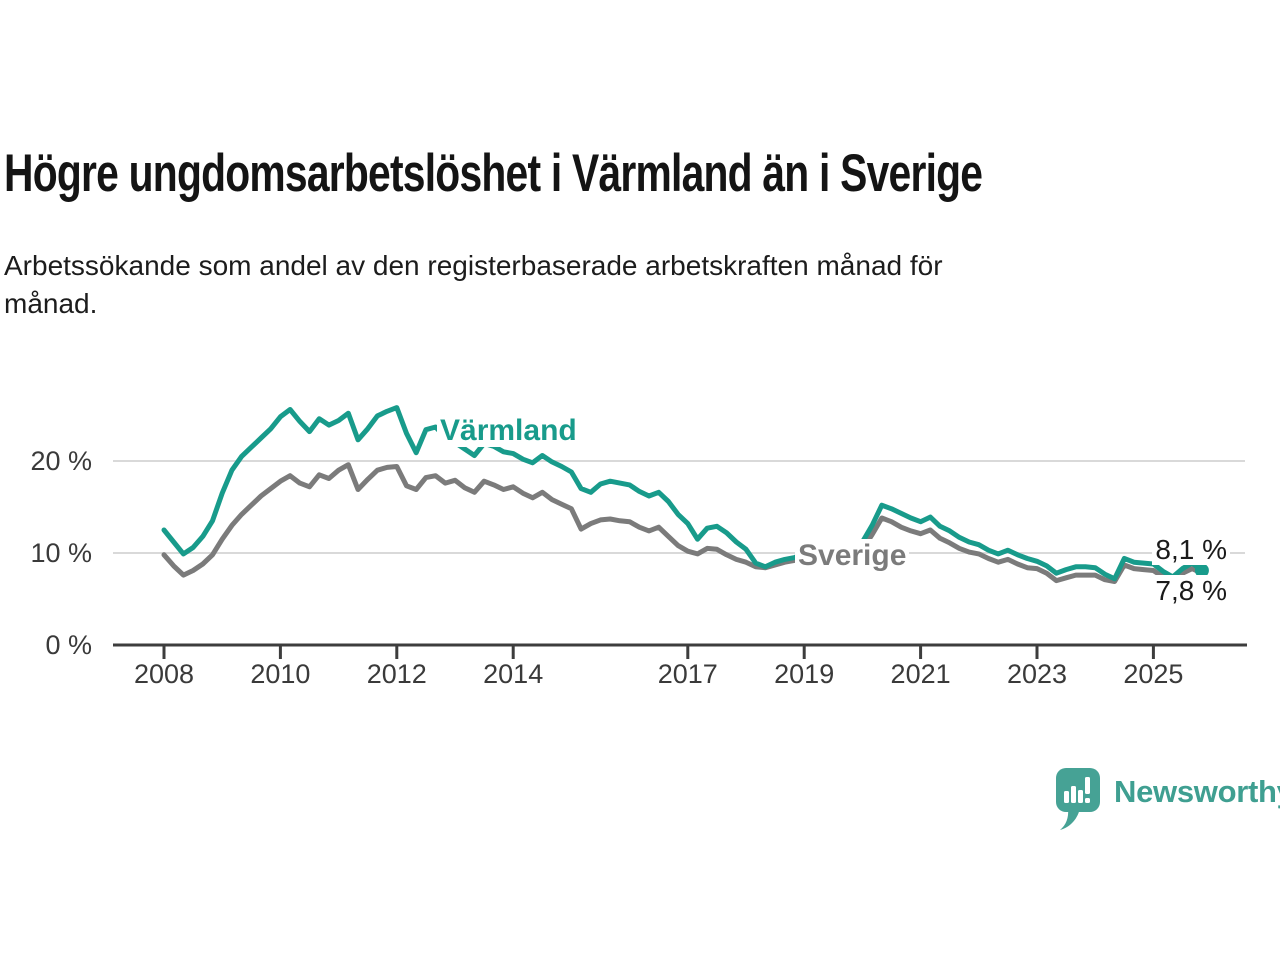 The height and width of the screenshot is (960, 1280). I want to click on newsworthy-chart-bubble-icon, so click(1078, 799).